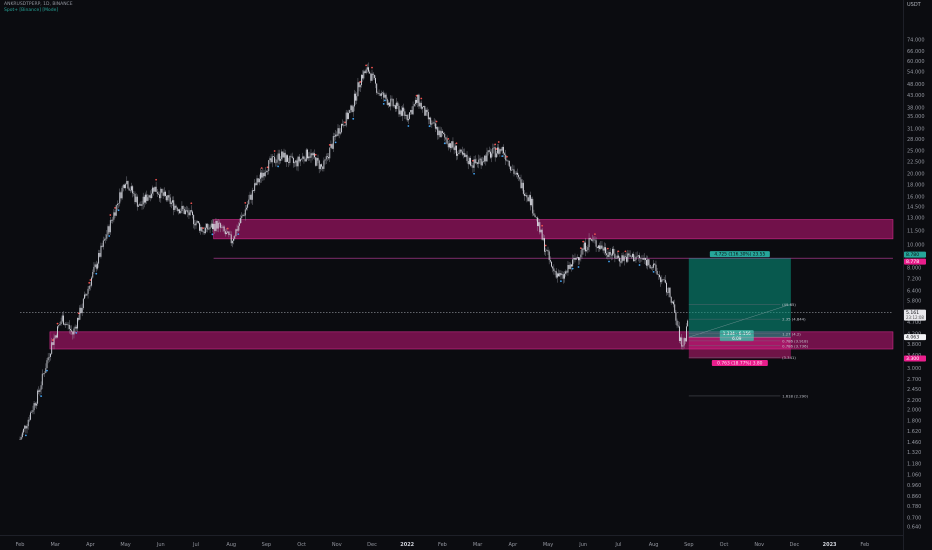 This screenshot has height=550, width=932. I want to click on price-tag-profit, so click(915, 254).